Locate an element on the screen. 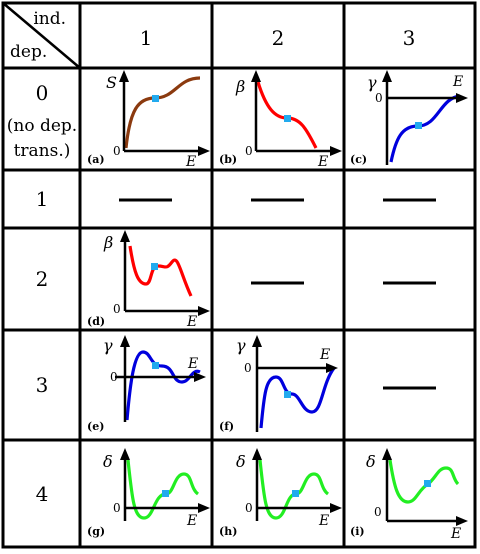 The image size is (480, 554). panel-i: δ E 0 (i) is located at coordinates (409, 495).